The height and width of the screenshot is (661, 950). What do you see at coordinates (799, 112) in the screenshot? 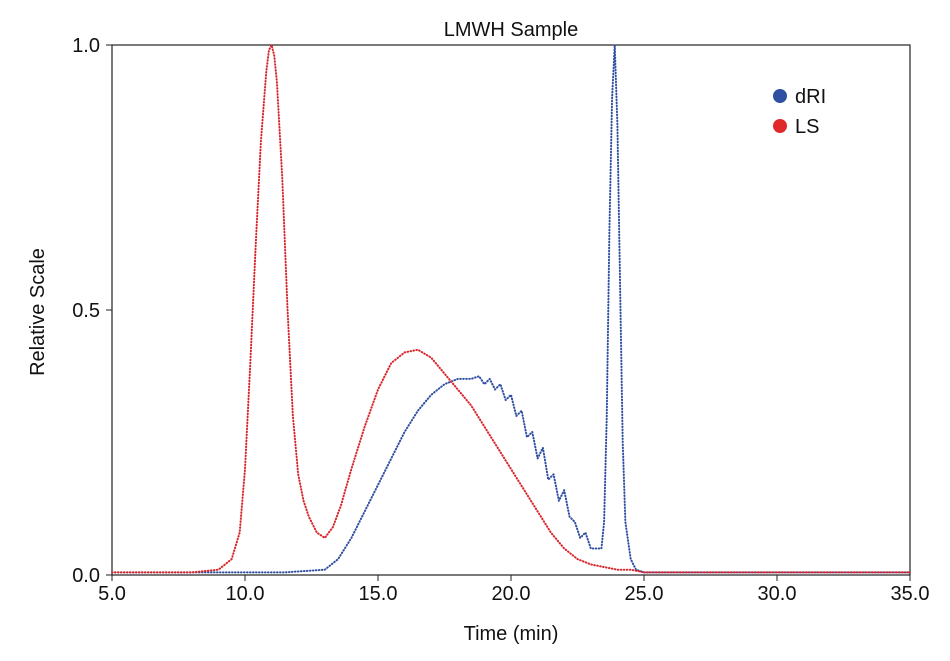
I see `legend: dRI LS` at bounding box center [799, 112].